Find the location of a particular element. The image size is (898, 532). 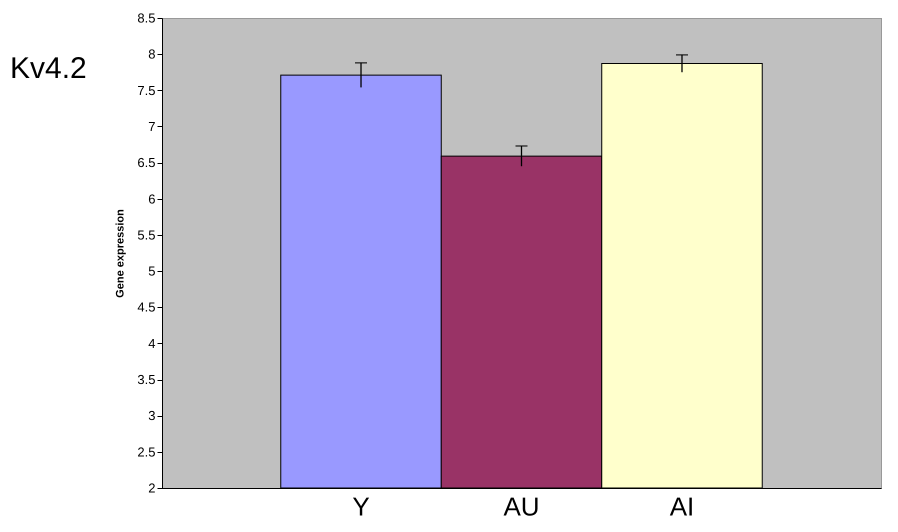

y-tick-label: 3.5 is located at coordinates (146, 380).